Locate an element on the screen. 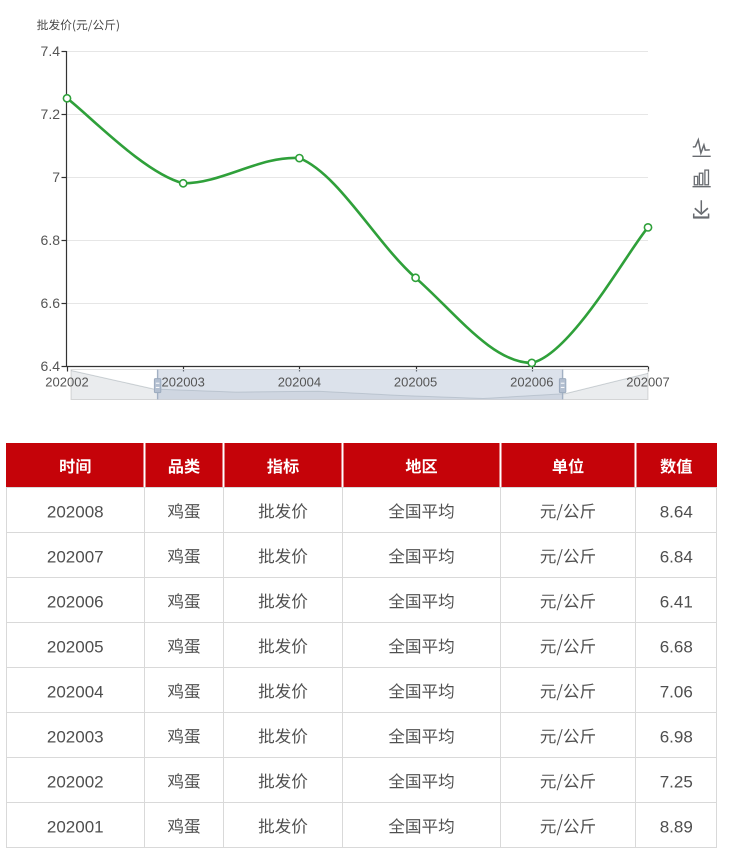 The width and height of the screenshot is (736, 860). svg-text: 202001 is located at coordinates (75, 826).